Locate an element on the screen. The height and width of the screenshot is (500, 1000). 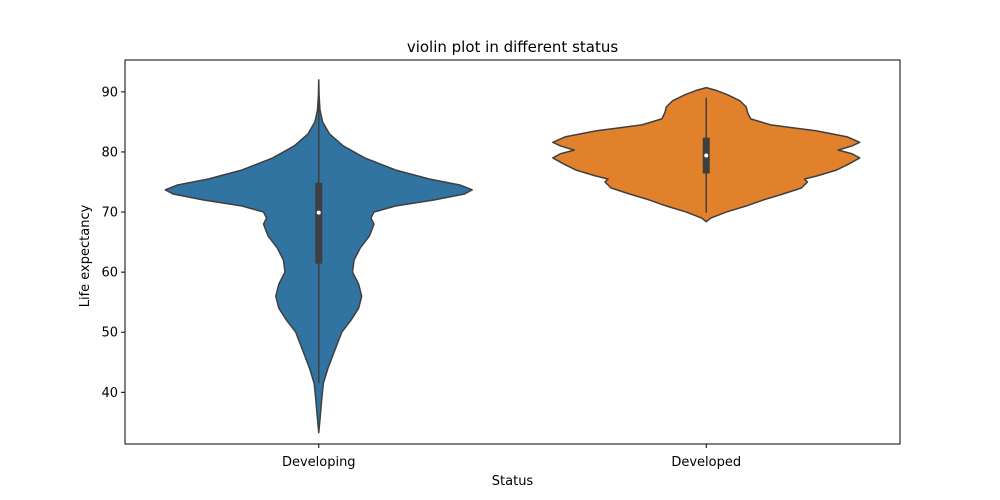
iqr-box-developing is located at coordinates (319, 223).